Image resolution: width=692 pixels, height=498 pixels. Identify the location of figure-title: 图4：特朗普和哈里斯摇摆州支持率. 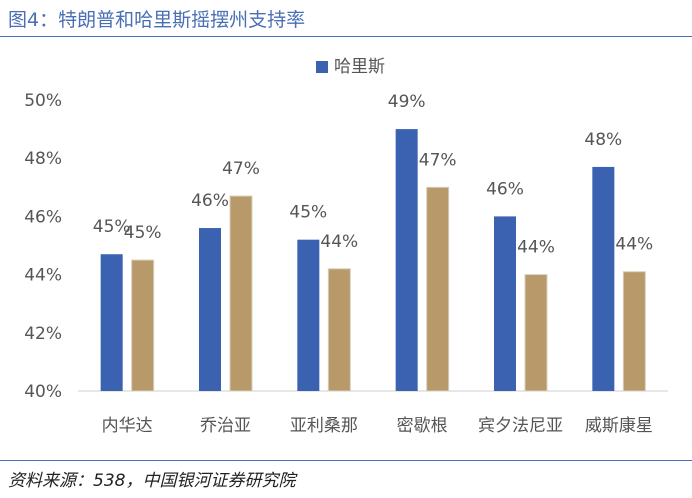
(157, 20).